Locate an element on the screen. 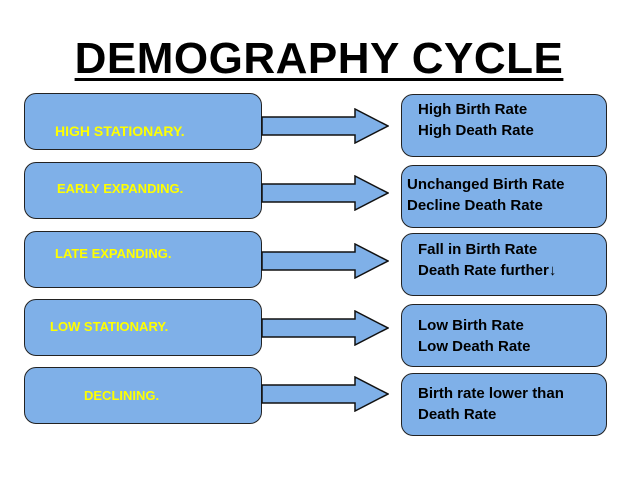 Image resolution: width=638 pixels, height=479 pixels. page-title: DEMOGRAPHY CYCLE is located at coordinates (319, 58).